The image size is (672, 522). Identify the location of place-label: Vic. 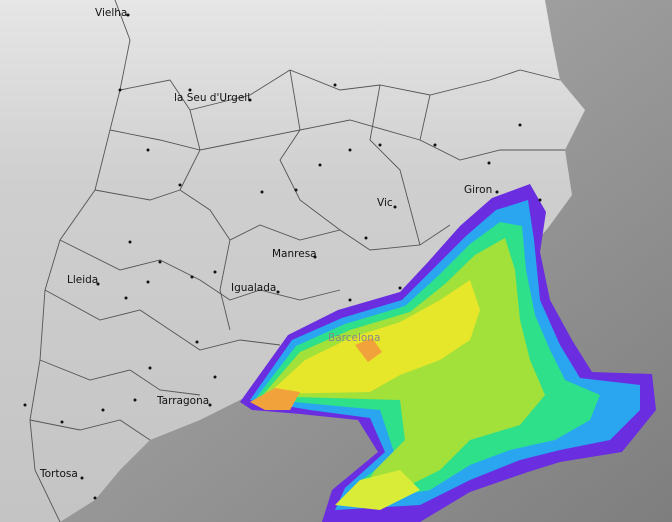
(385, 203).